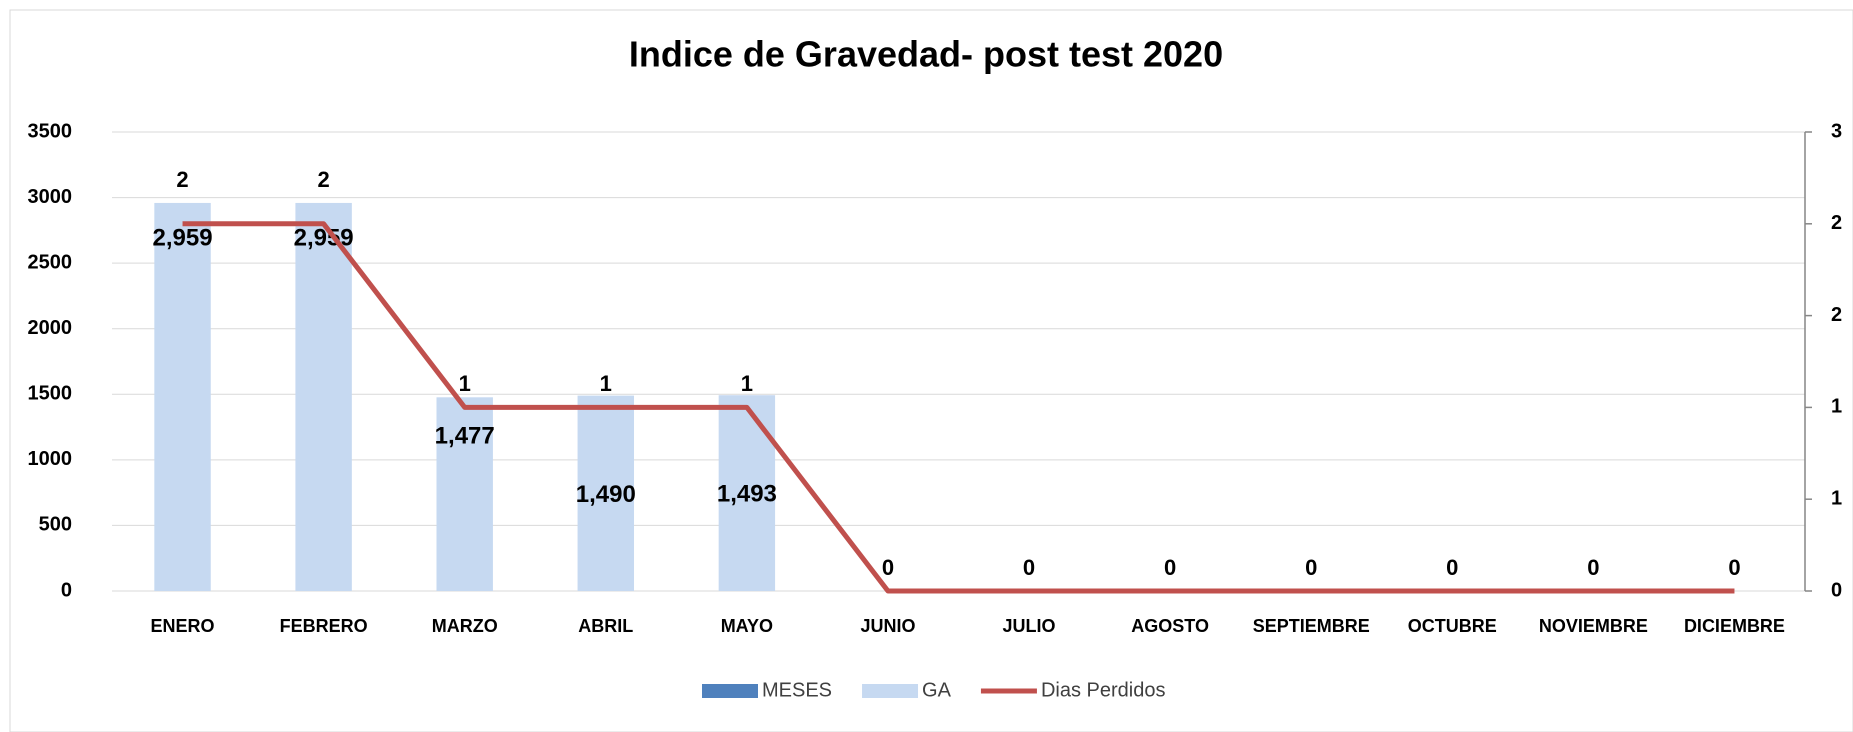 This screenshot has width=1853, height=732. I want to click on x-tick-label: OCTUBRE, so click(1452, 626).